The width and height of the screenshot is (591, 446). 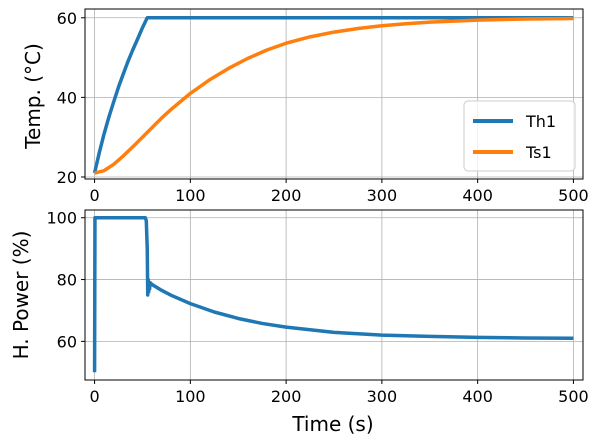 I want to click on power-x-tick-label: 400, so click(x=477, y=396).